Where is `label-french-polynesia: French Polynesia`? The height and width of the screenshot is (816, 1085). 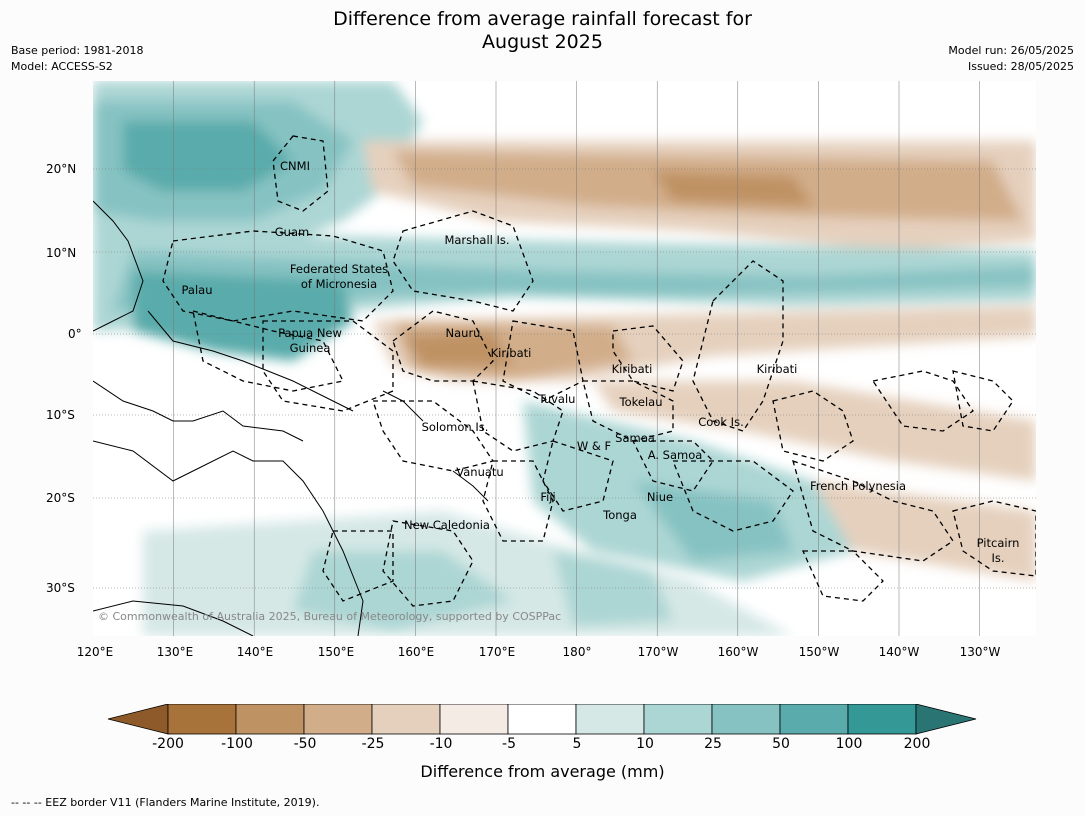
label-french-polynesia: French Polynesia is located at coordinates (858, 486).